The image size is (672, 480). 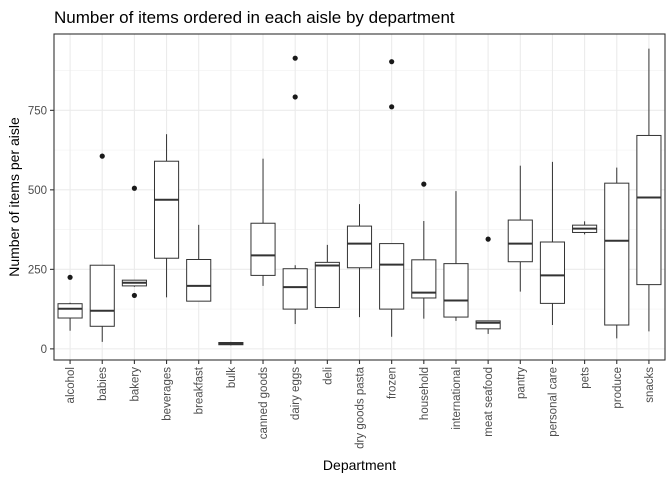 What do you see at coordinates (296, 393) in the screenshot?
I see `x-tick-label: dairy eggs` at bounding box center [296, 393].